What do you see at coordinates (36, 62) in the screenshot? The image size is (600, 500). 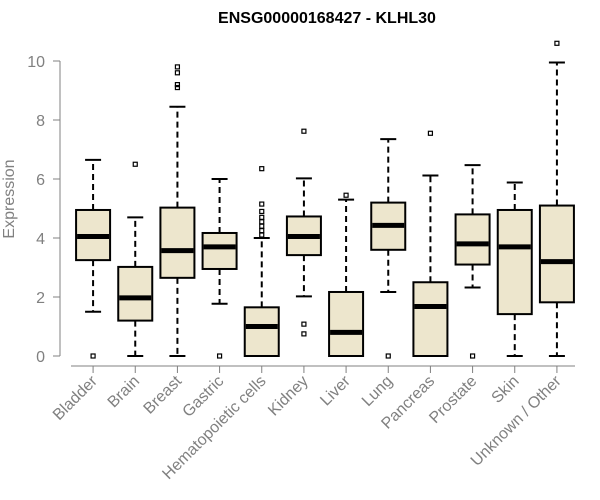 I see `y-tick-label: 10` at bounding box center [36, 62].